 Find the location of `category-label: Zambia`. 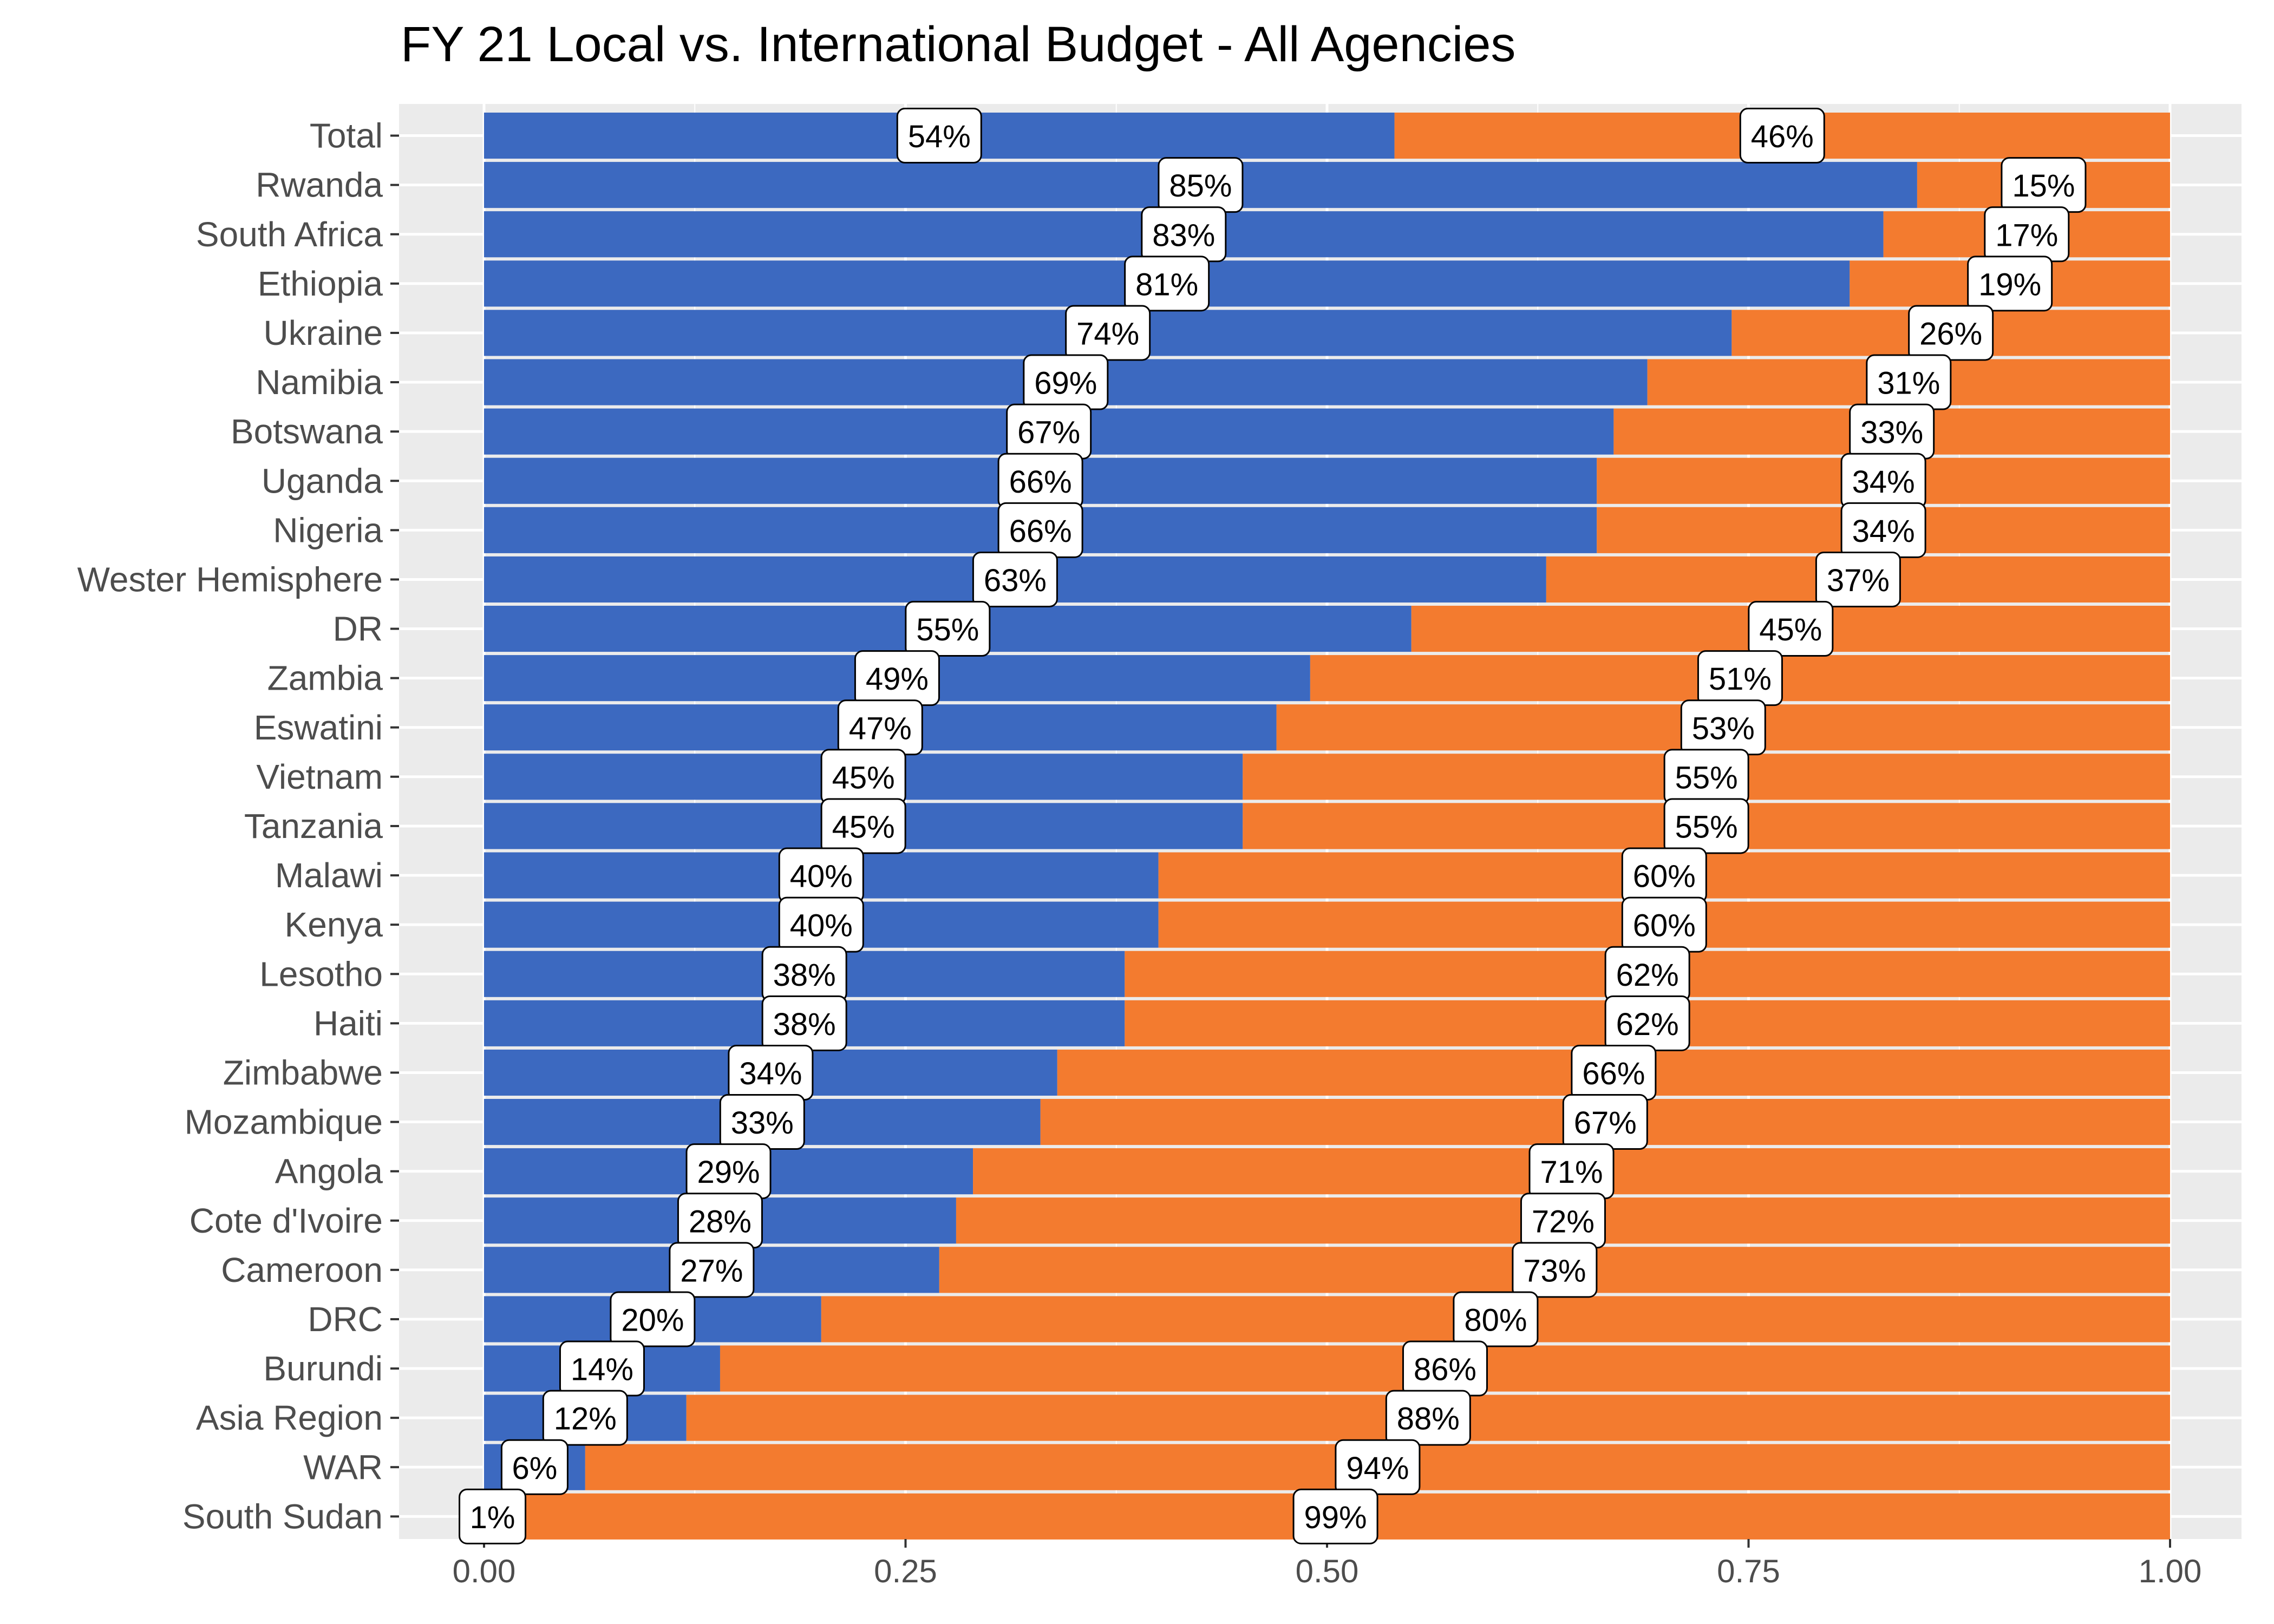

category-label: Zambia is located at coordinates (325, 678).